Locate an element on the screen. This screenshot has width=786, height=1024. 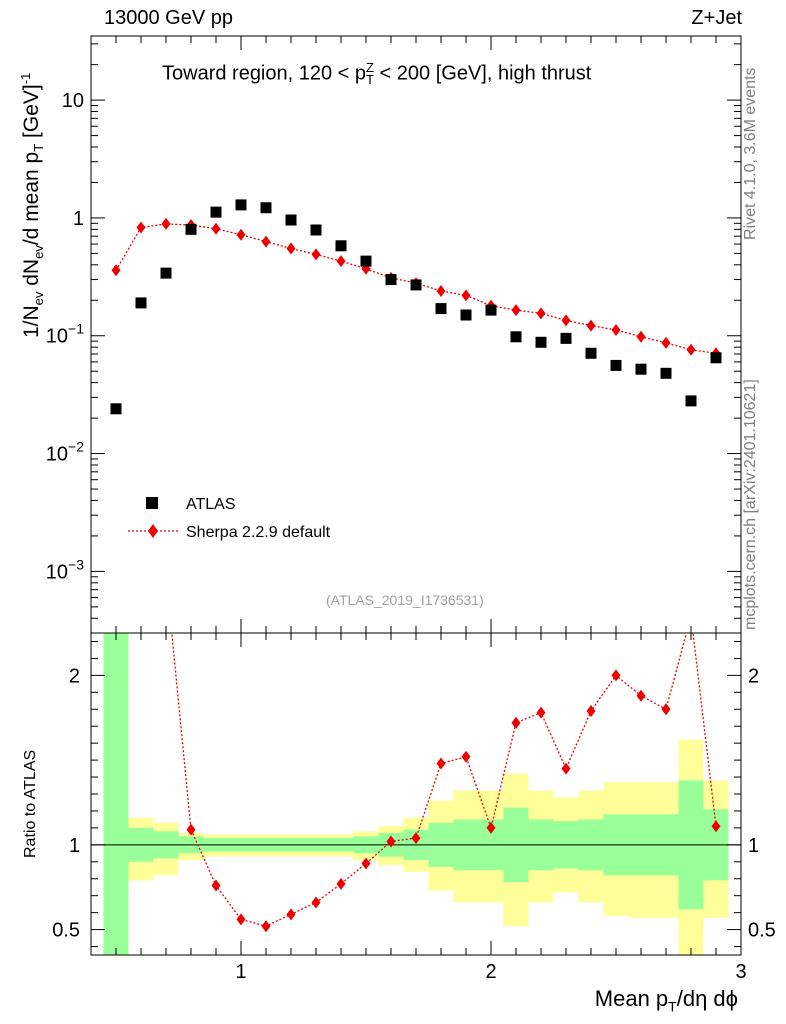
ratio-y-tick-label-left: 0.5 is located at coordinates (66, 931).